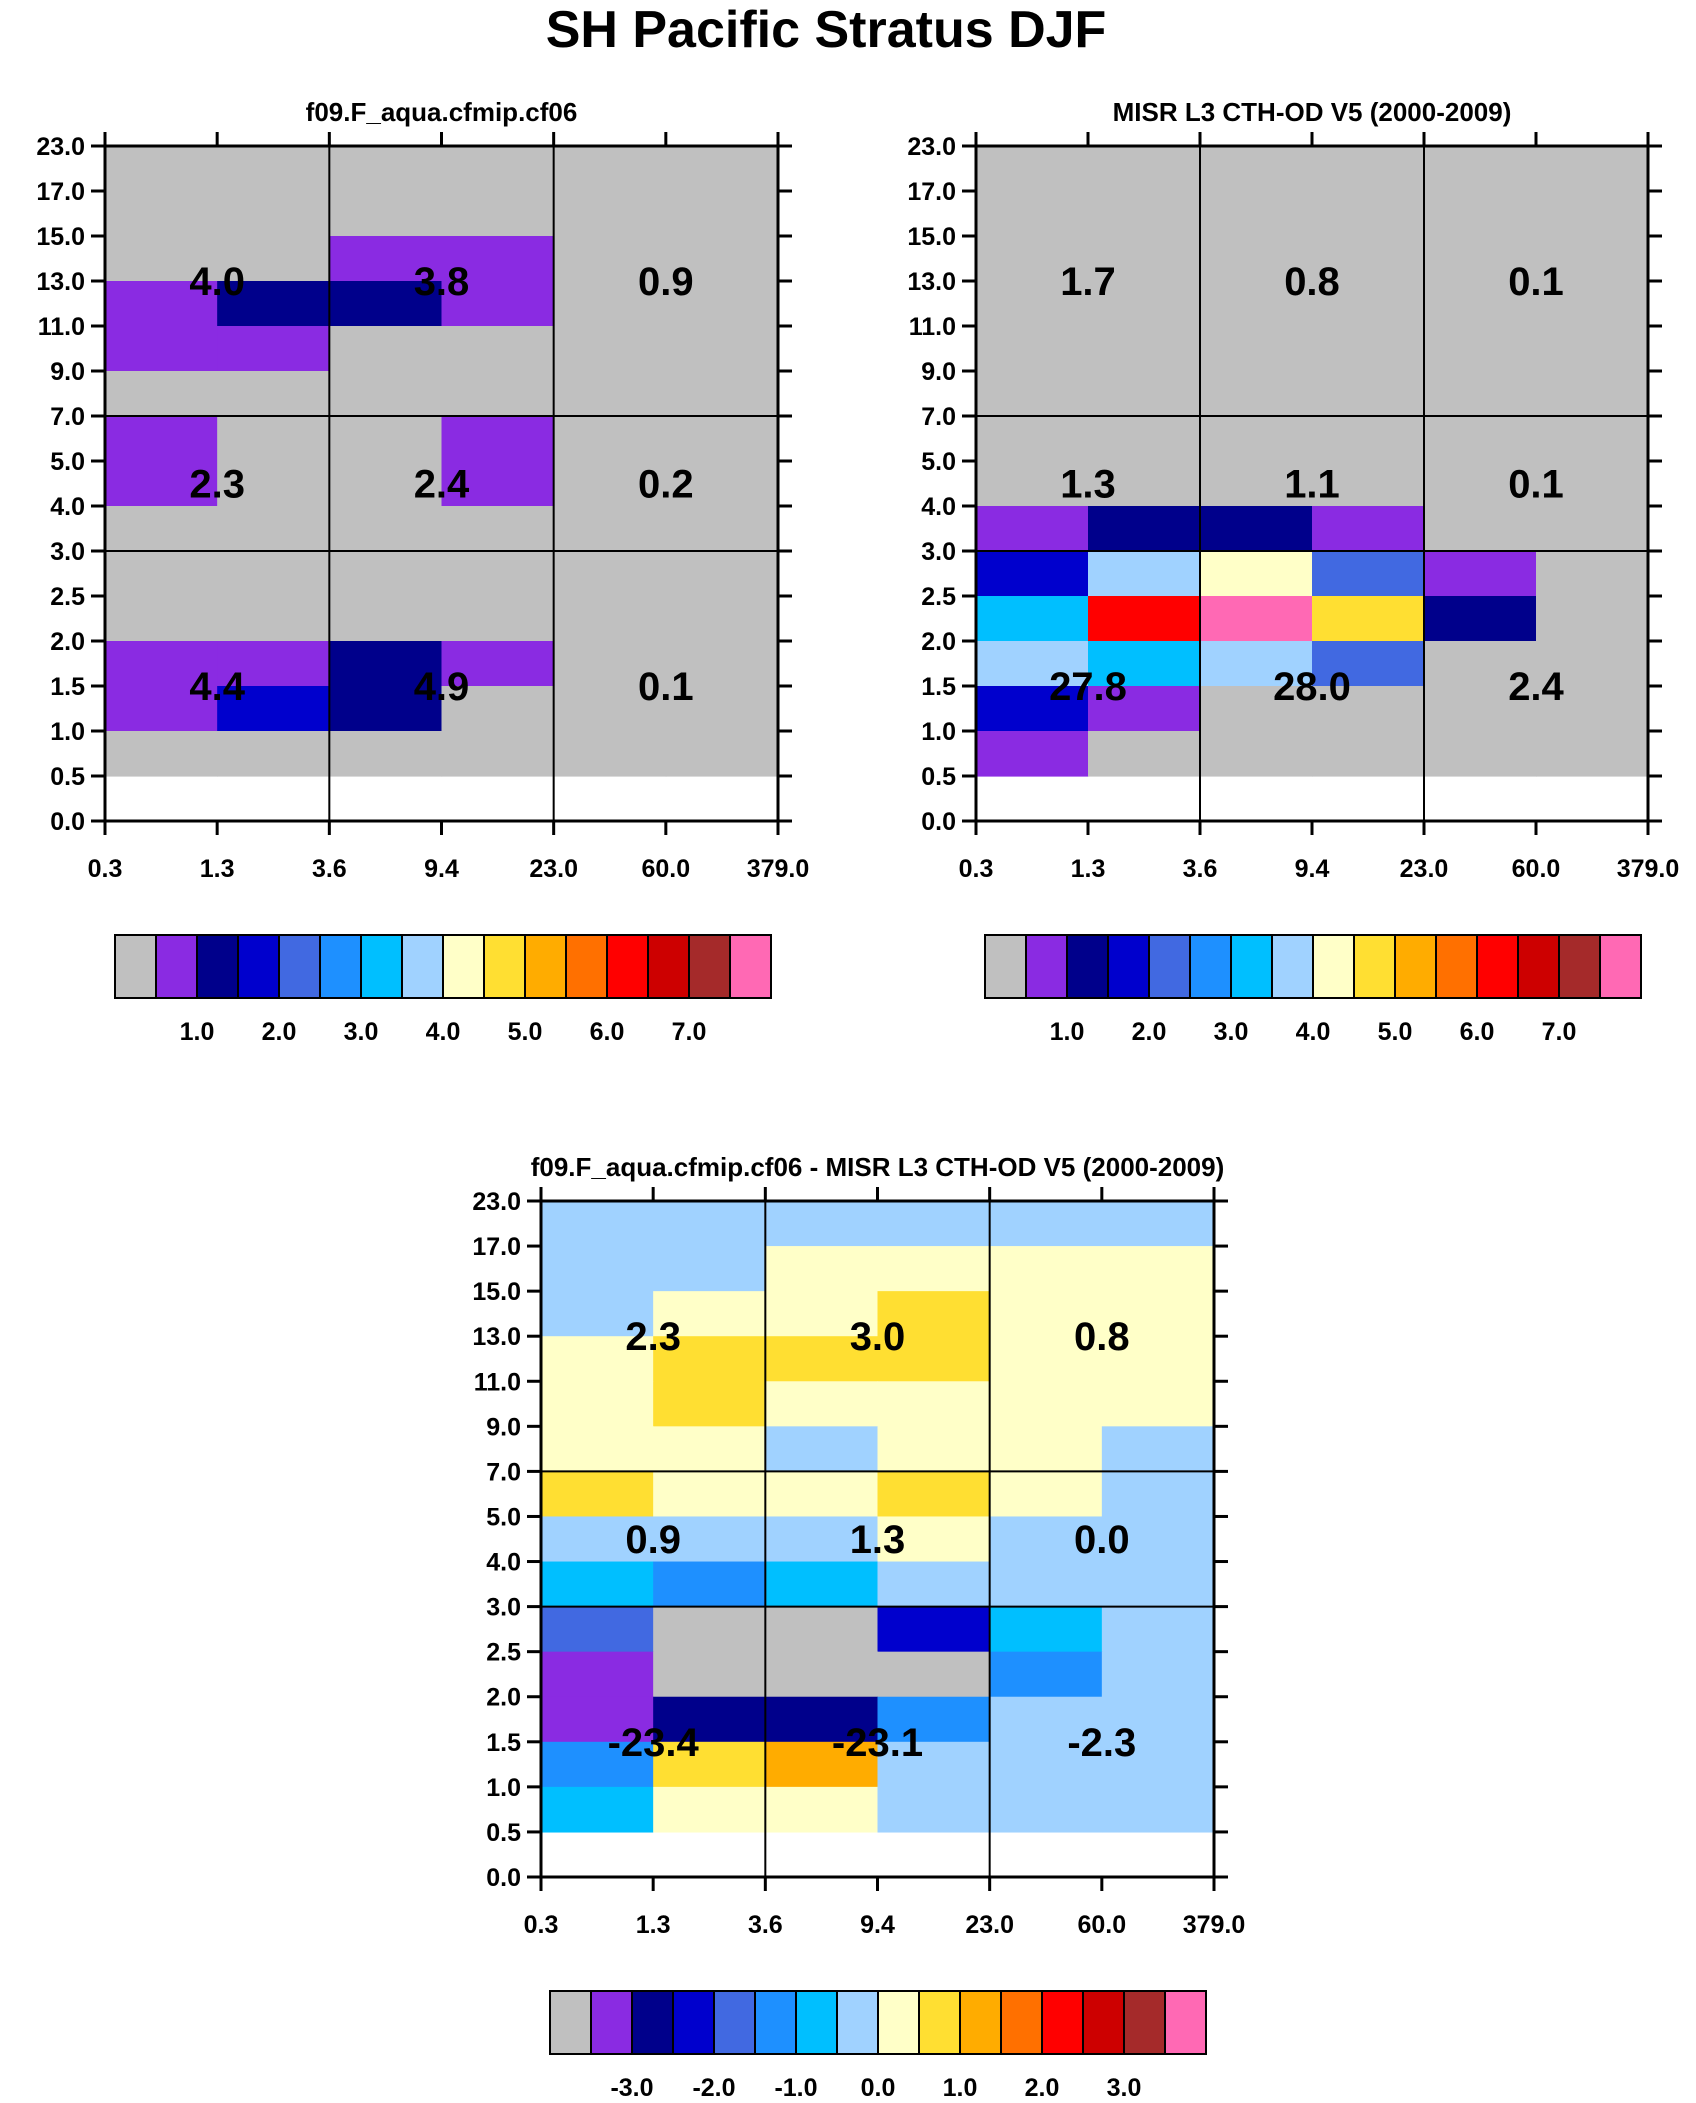 The image size is (1696, 2103). Describe the element at coordinates (938, 507) in the screenshot. I see `y-tick-label: 4.0` at that location.